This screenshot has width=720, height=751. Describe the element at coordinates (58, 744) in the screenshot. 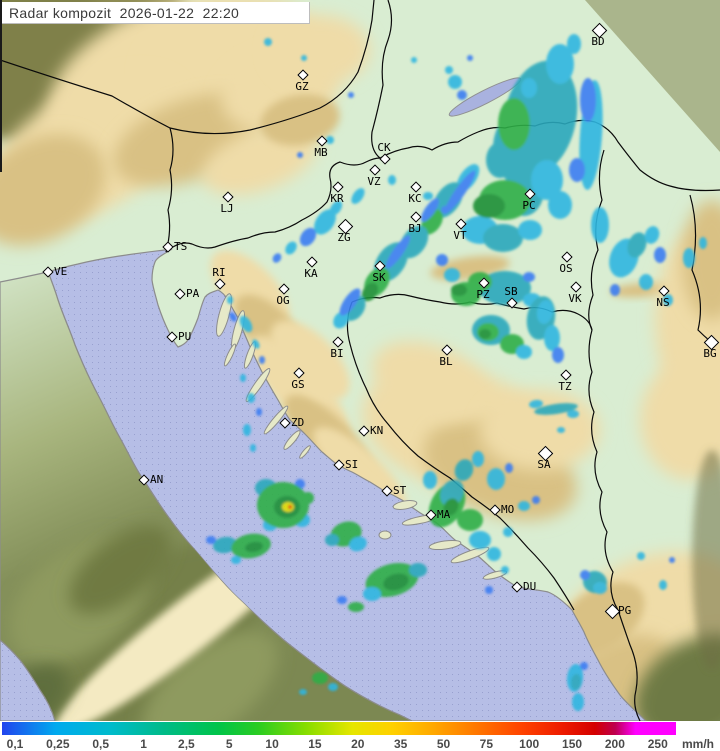

I see `legend-label: 0,25` at that location.